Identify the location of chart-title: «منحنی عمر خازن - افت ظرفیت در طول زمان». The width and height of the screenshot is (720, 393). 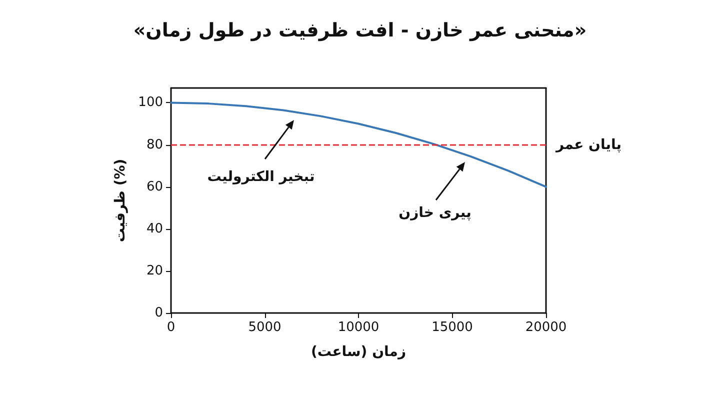
(360, 31).